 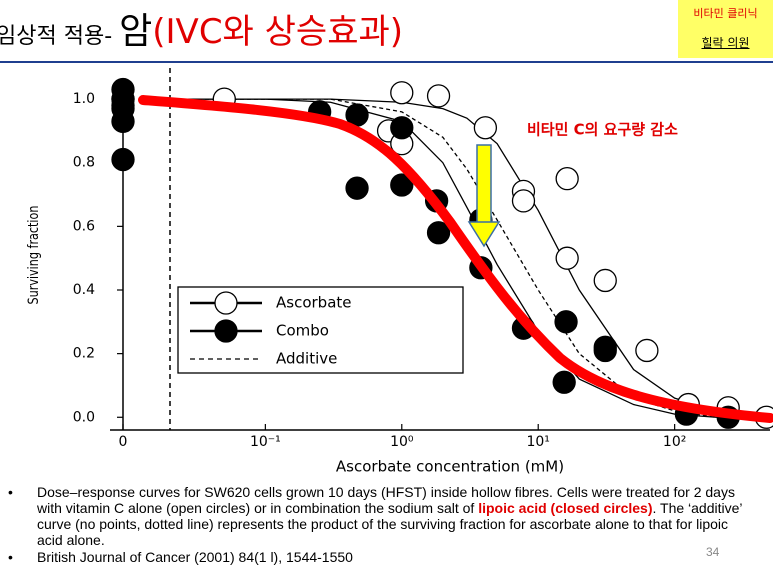 I want to click on title-prefix: 임상적 적용-, so click(x=60, y=36).